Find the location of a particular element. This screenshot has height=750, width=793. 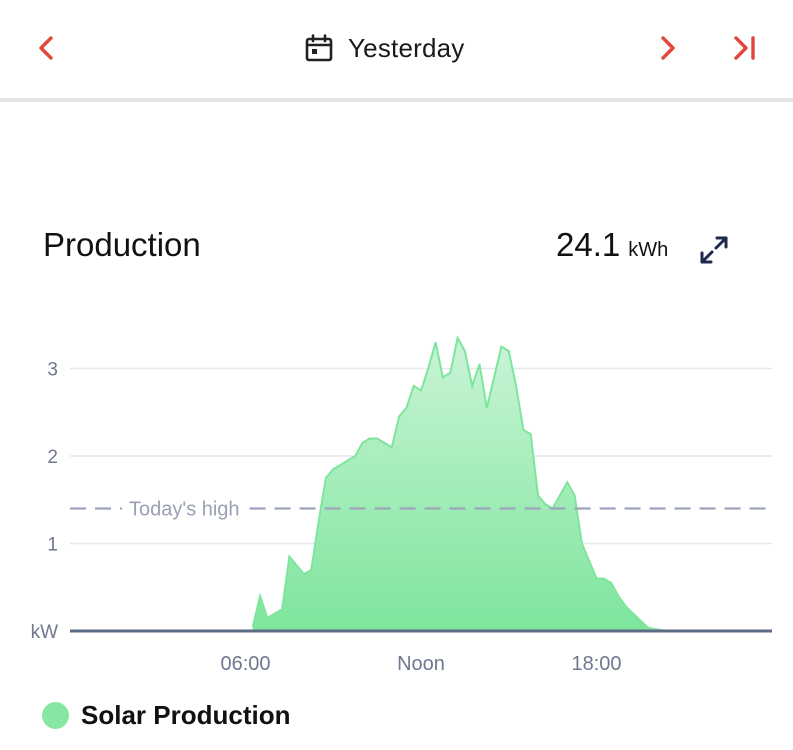

expand-chart-button is located at coordinates (714, 250).